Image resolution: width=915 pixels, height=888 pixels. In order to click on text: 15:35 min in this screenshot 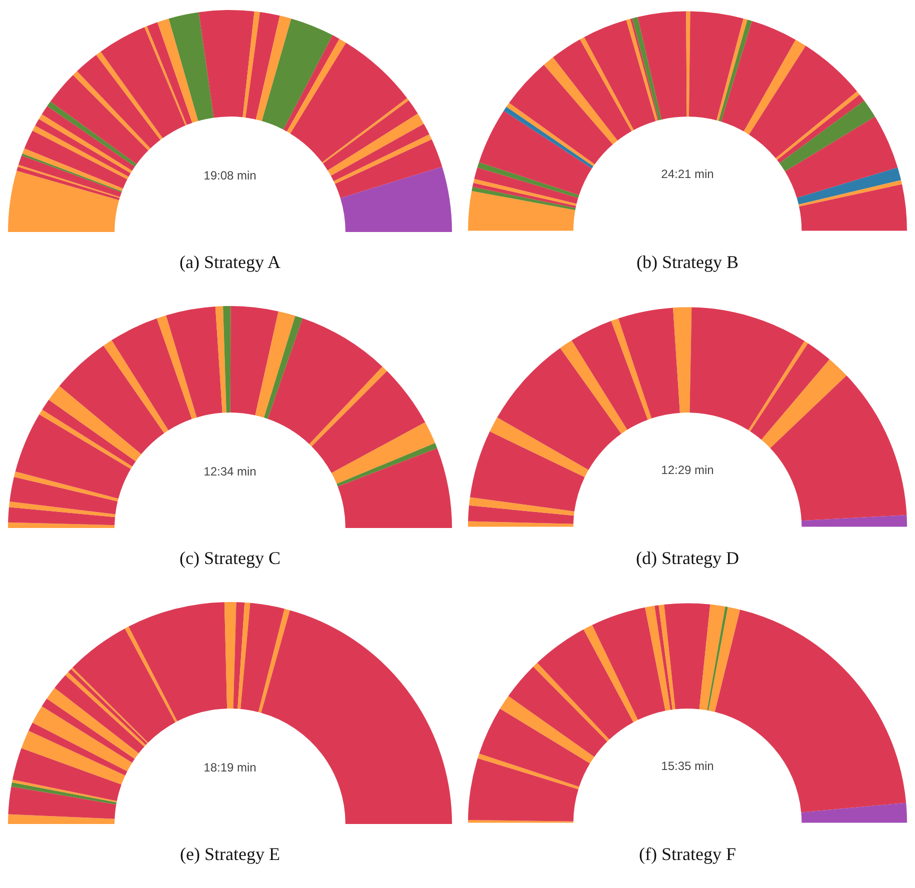, I will do `click(687, 766)`.